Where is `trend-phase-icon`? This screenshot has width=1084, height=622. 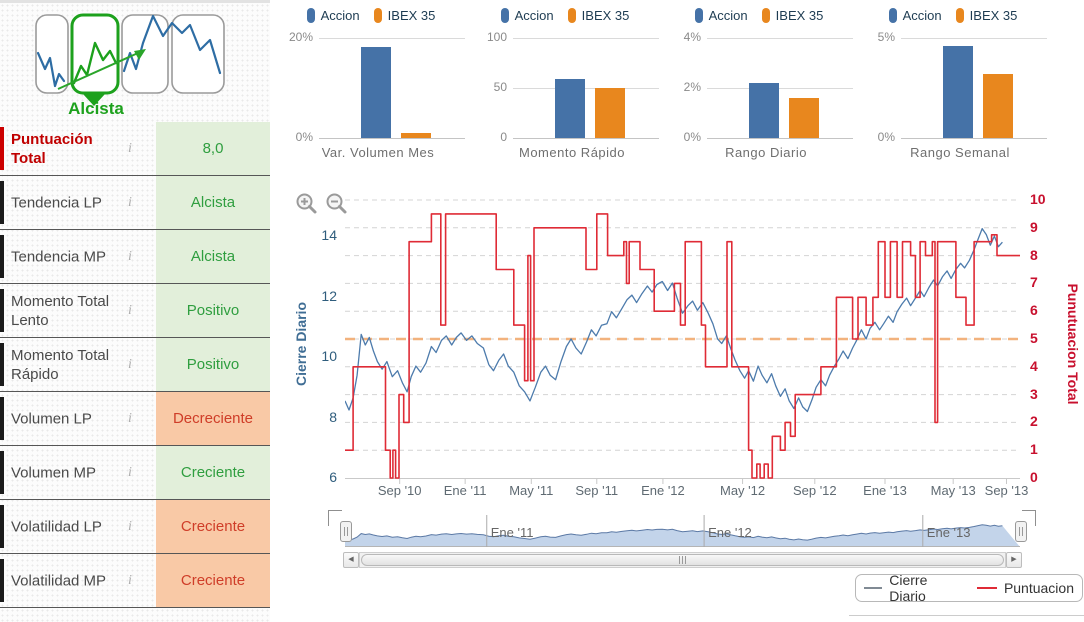
trend-phase-icon is located at coordinates (130, 59).